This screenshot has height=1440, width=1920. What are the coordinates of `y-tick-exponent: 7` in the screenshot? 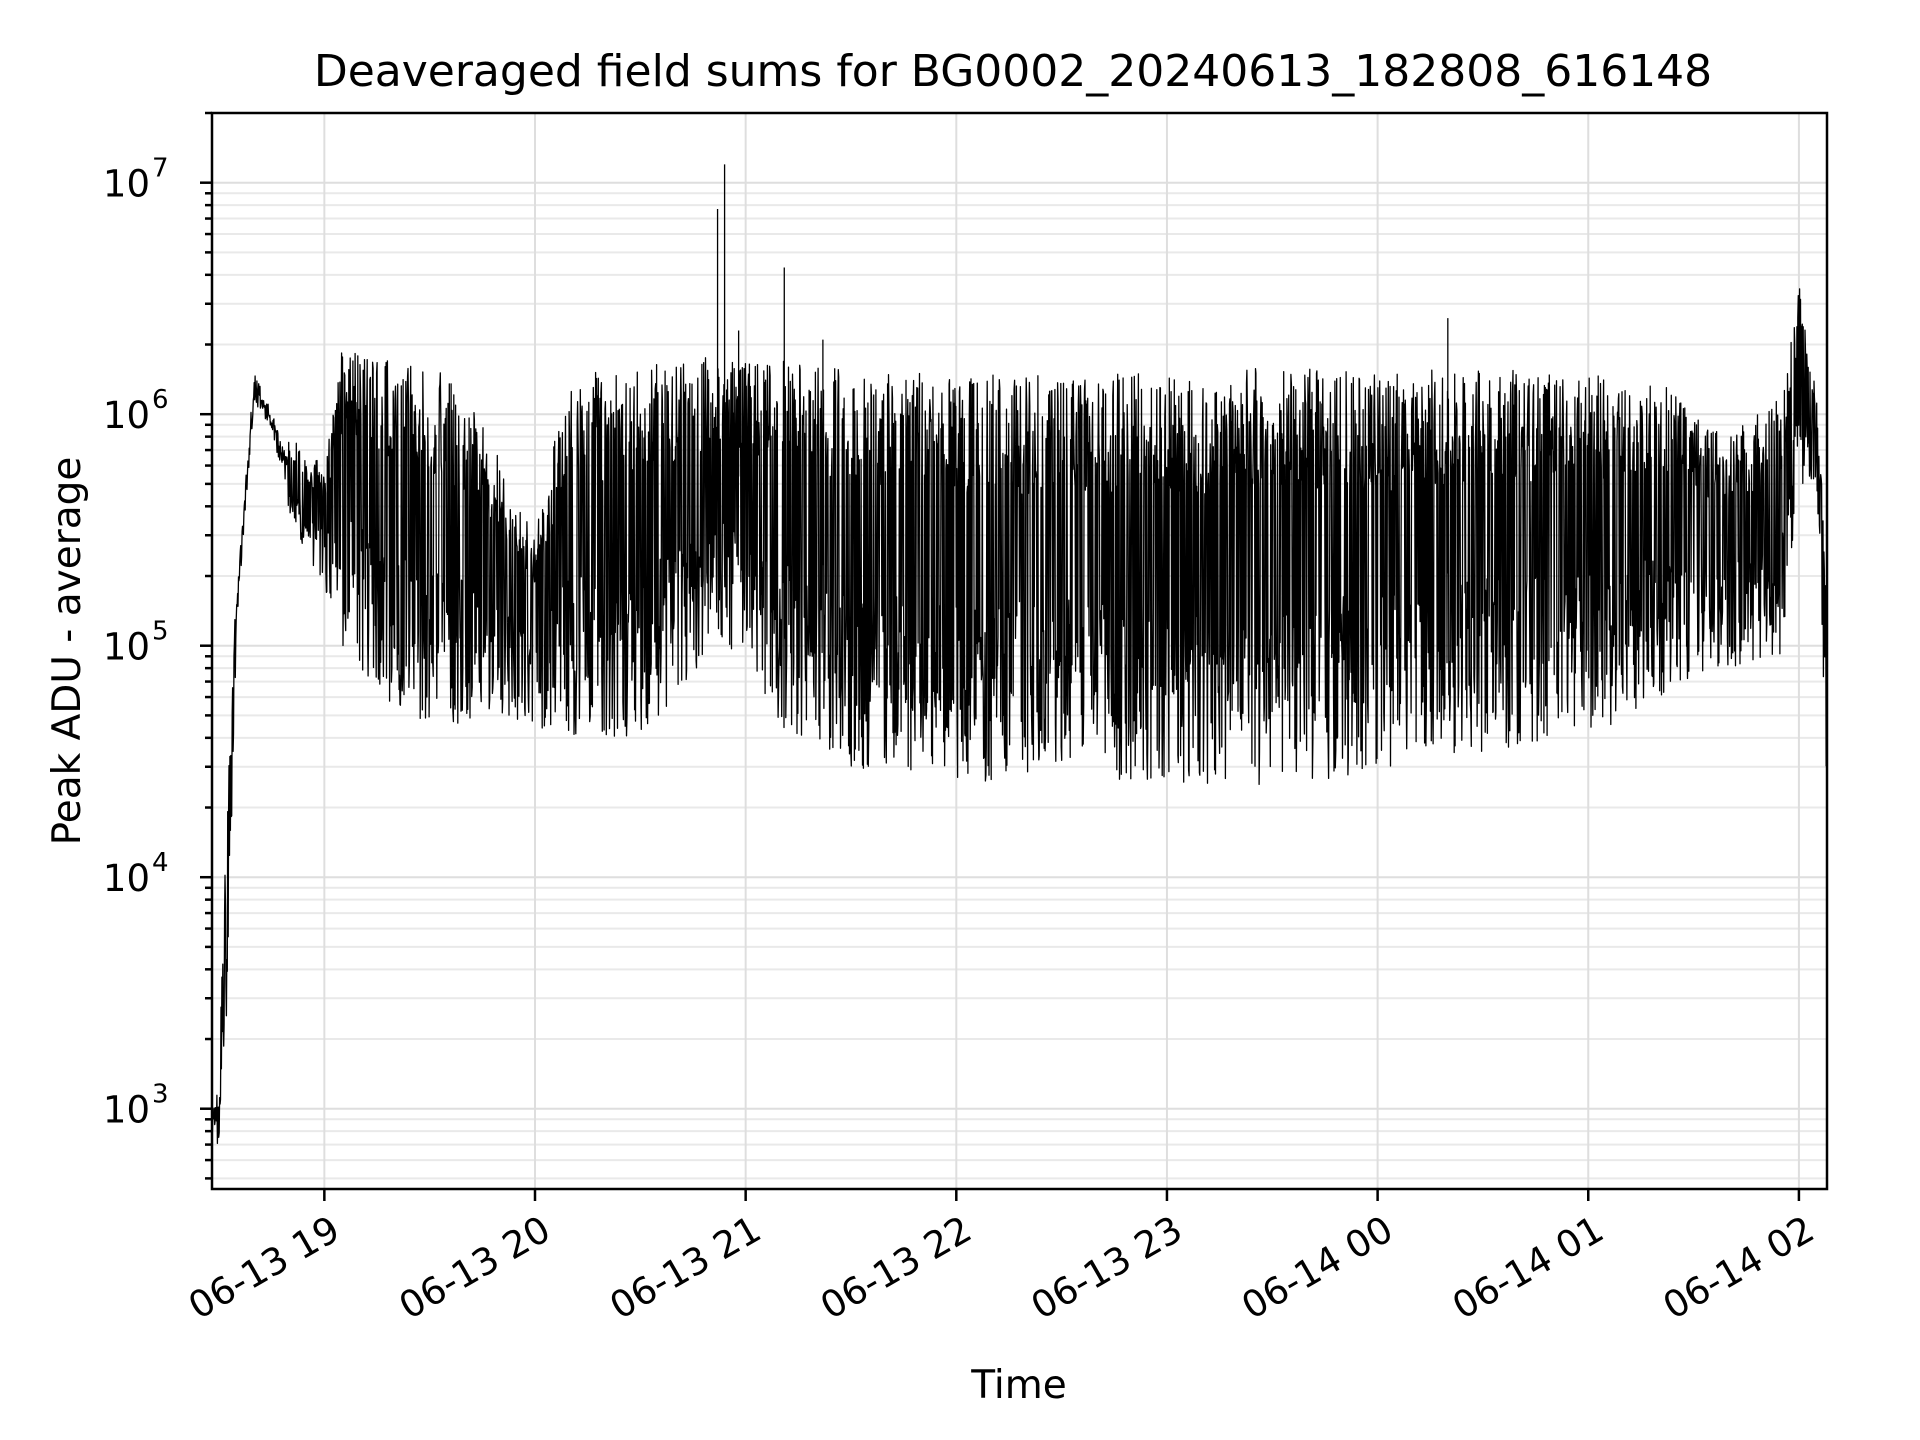 It's located at (160, 169).